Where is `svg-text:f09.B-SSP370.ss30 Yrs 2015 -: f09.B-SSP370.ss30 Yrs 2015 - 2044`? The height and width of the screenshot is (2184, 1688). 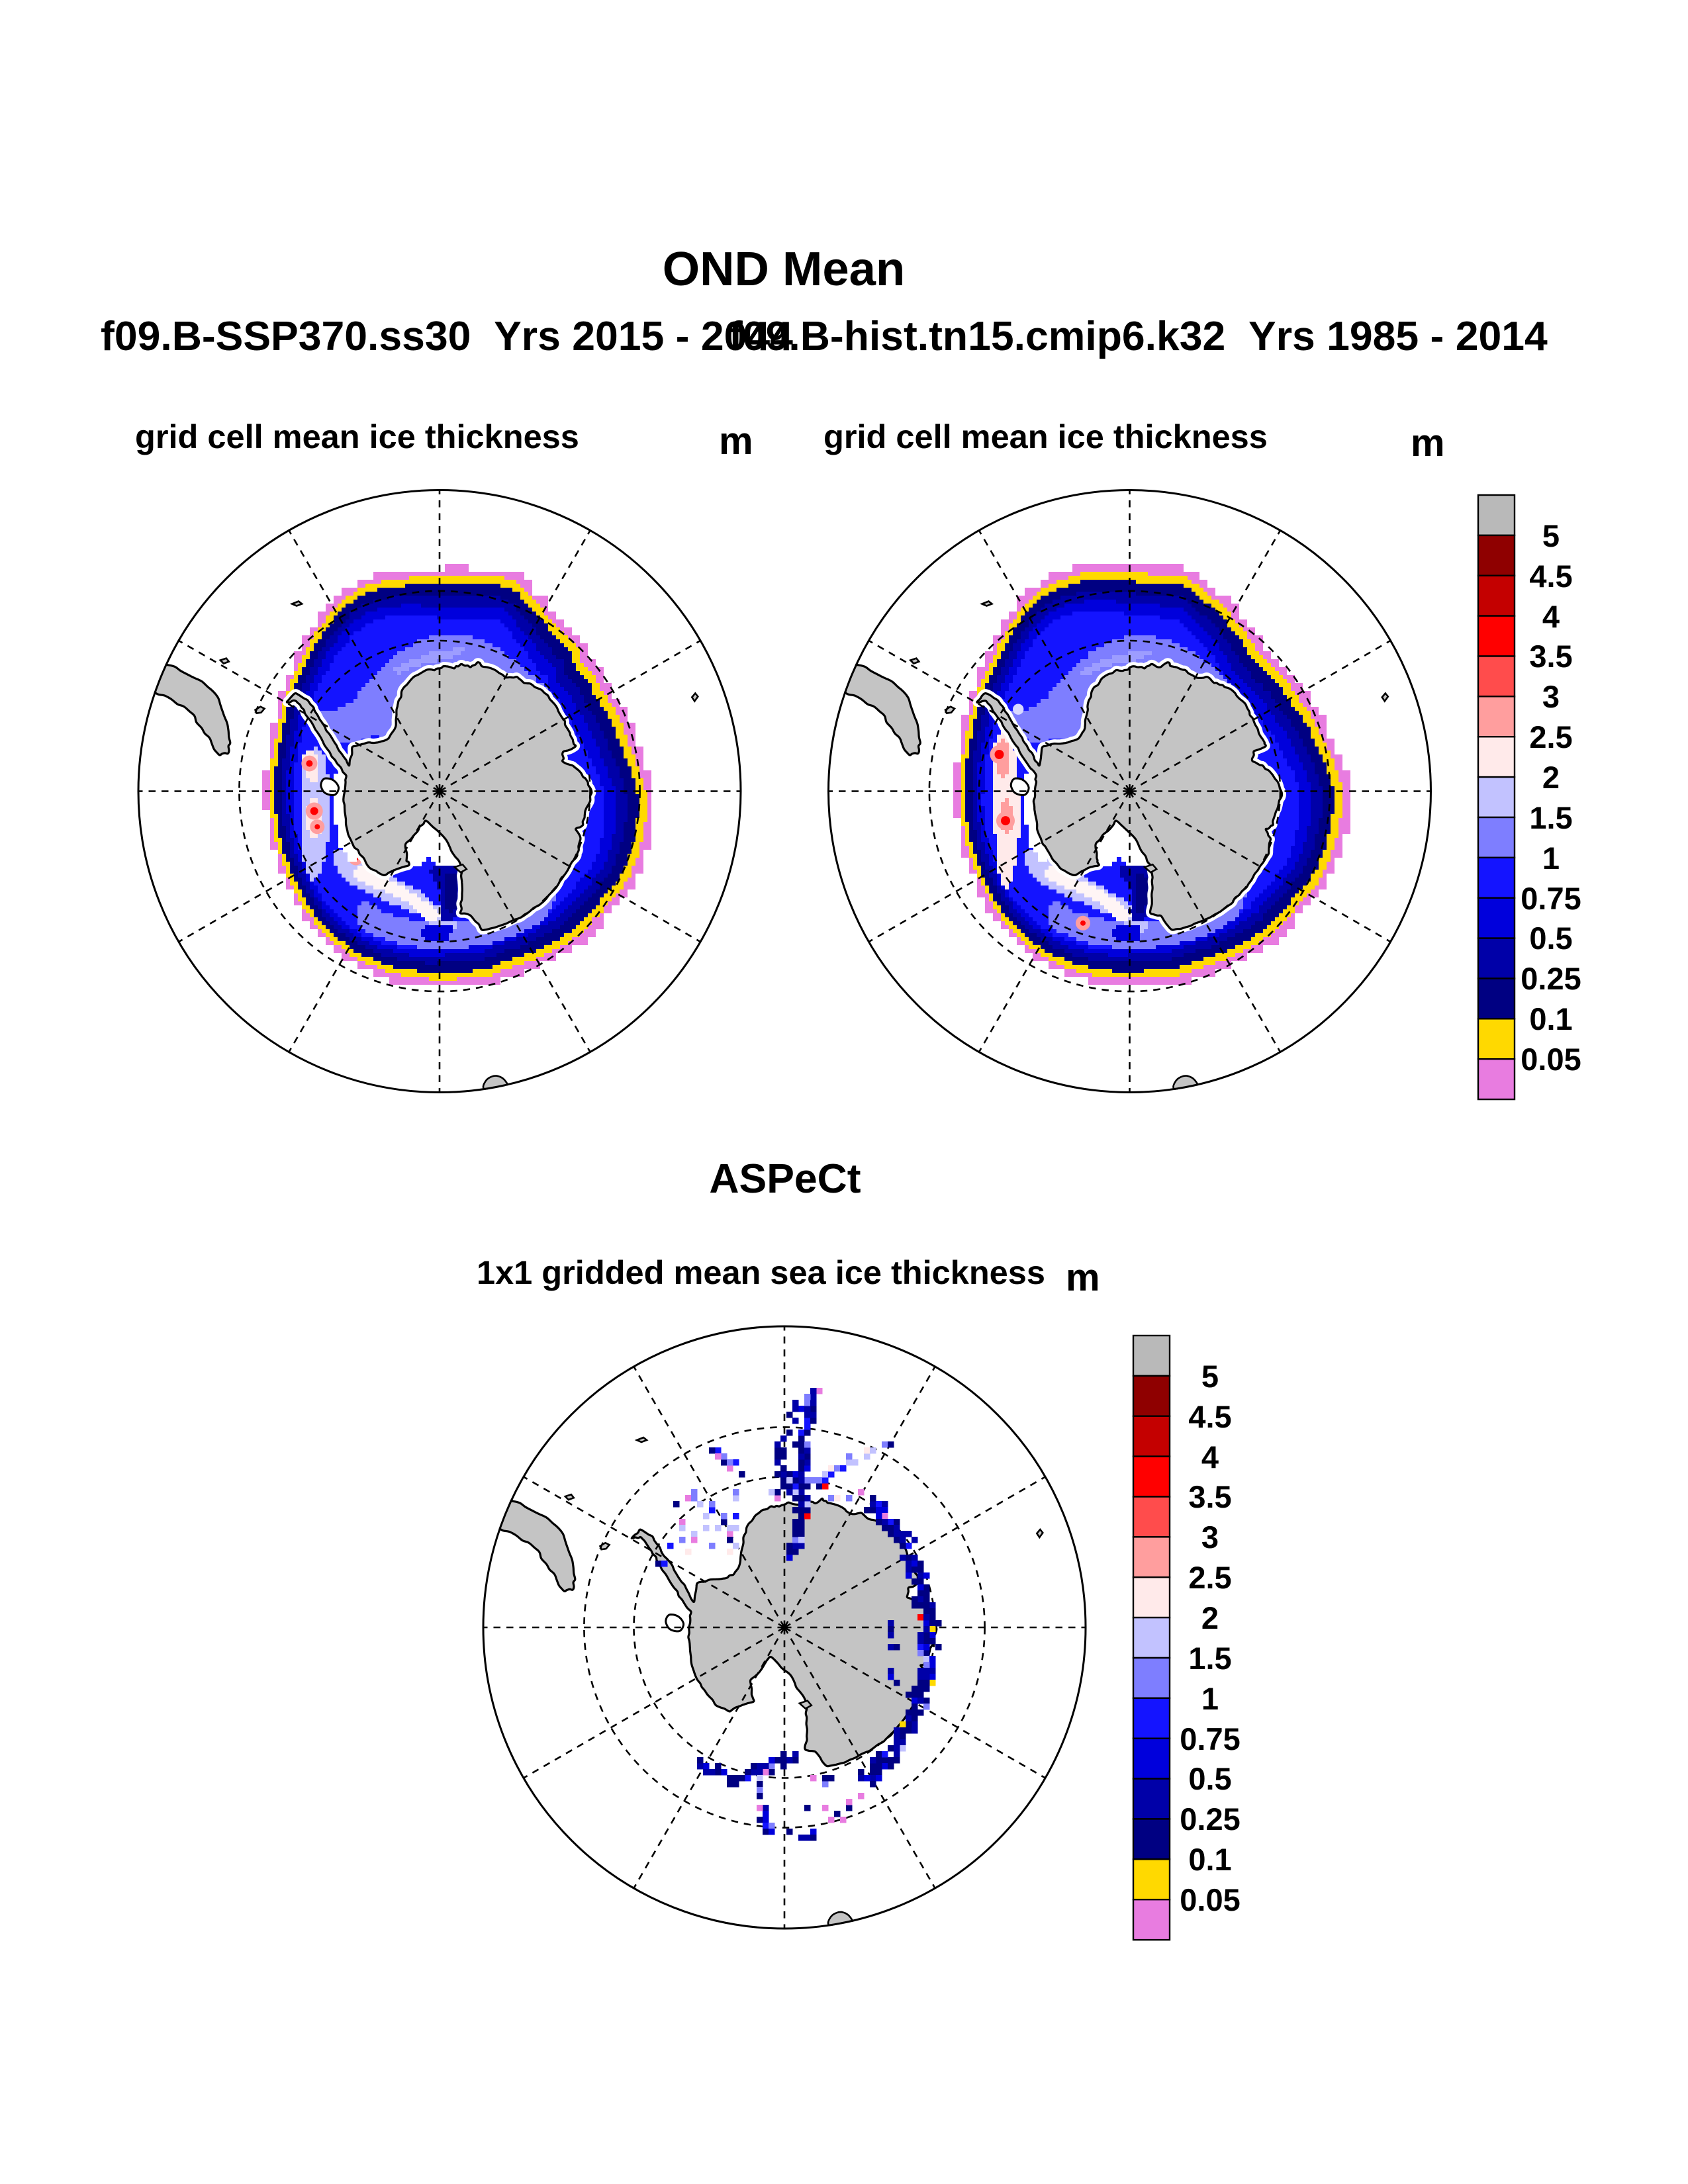
svg-text:f09.B-SSP370.ss30 Yrs 2015 -: f09.B-SSP370.ss30 Yrs 2015 - 2044 is located at coordinates (447, 336).